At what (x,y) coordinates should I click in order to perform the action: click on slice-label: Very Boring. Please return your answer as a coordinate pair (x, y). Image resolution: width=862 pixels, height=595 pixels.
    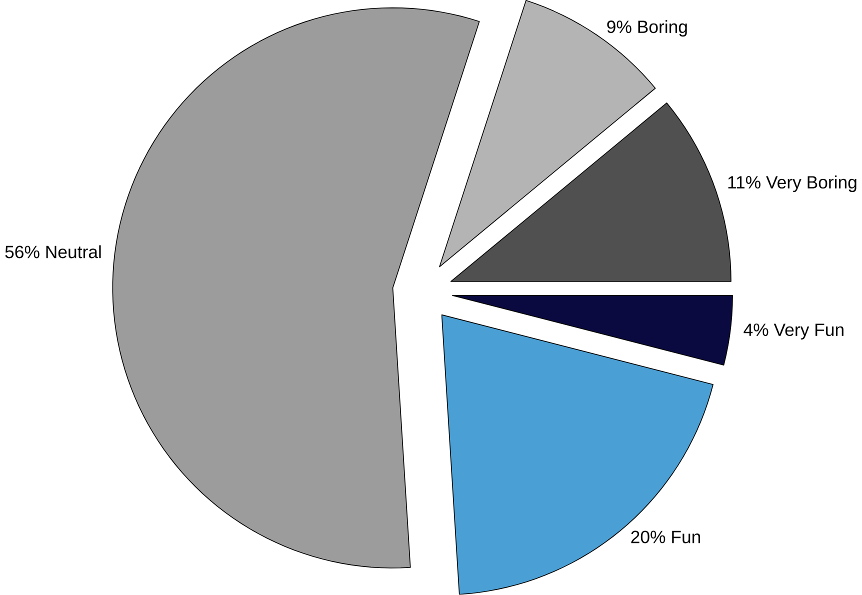
    Looking at the image, I should click on (811, 184).